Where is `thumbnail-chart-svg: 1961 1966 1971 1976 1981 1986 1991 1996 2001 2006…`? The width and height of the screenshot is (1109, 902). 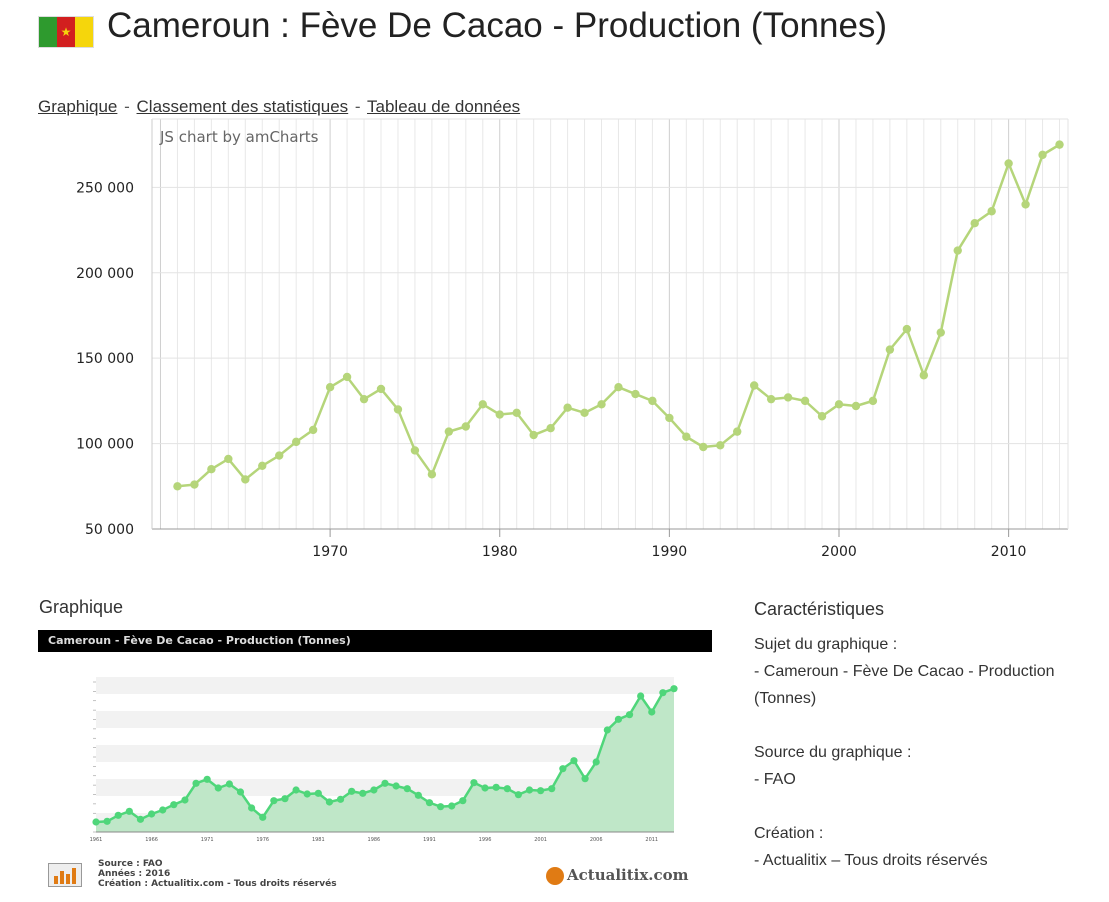 thumbnail-chart-svg: 1961 1966 1971 1976 1981 1986 1991 1996 2001 2006… is located at coordinates (384, 760).